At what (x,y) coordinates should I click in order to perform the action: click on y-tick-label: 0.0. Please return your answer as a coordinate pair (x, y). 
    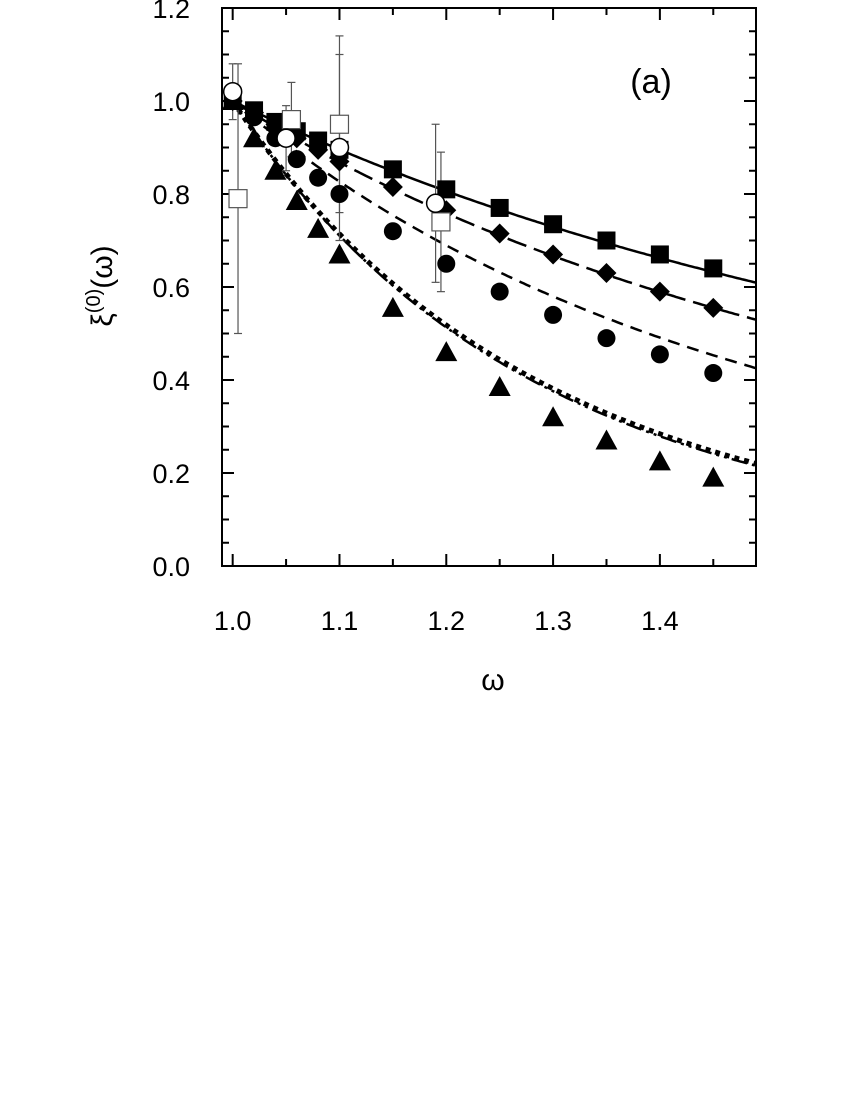
    Looking at the image, I should click on (171, 567).